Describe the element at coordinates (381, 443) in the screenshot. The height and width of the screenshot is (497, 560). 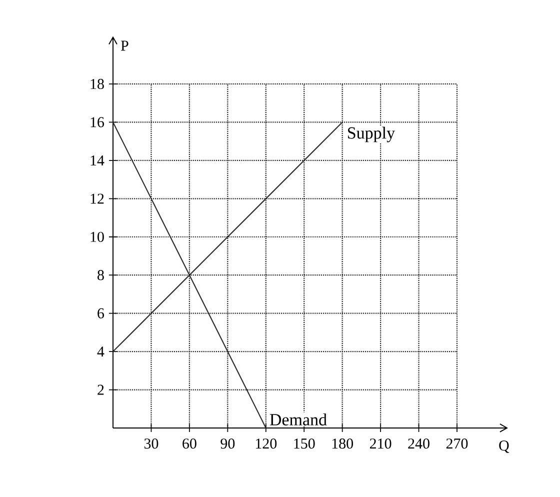
I see `x-tick-label: 210` at that location.